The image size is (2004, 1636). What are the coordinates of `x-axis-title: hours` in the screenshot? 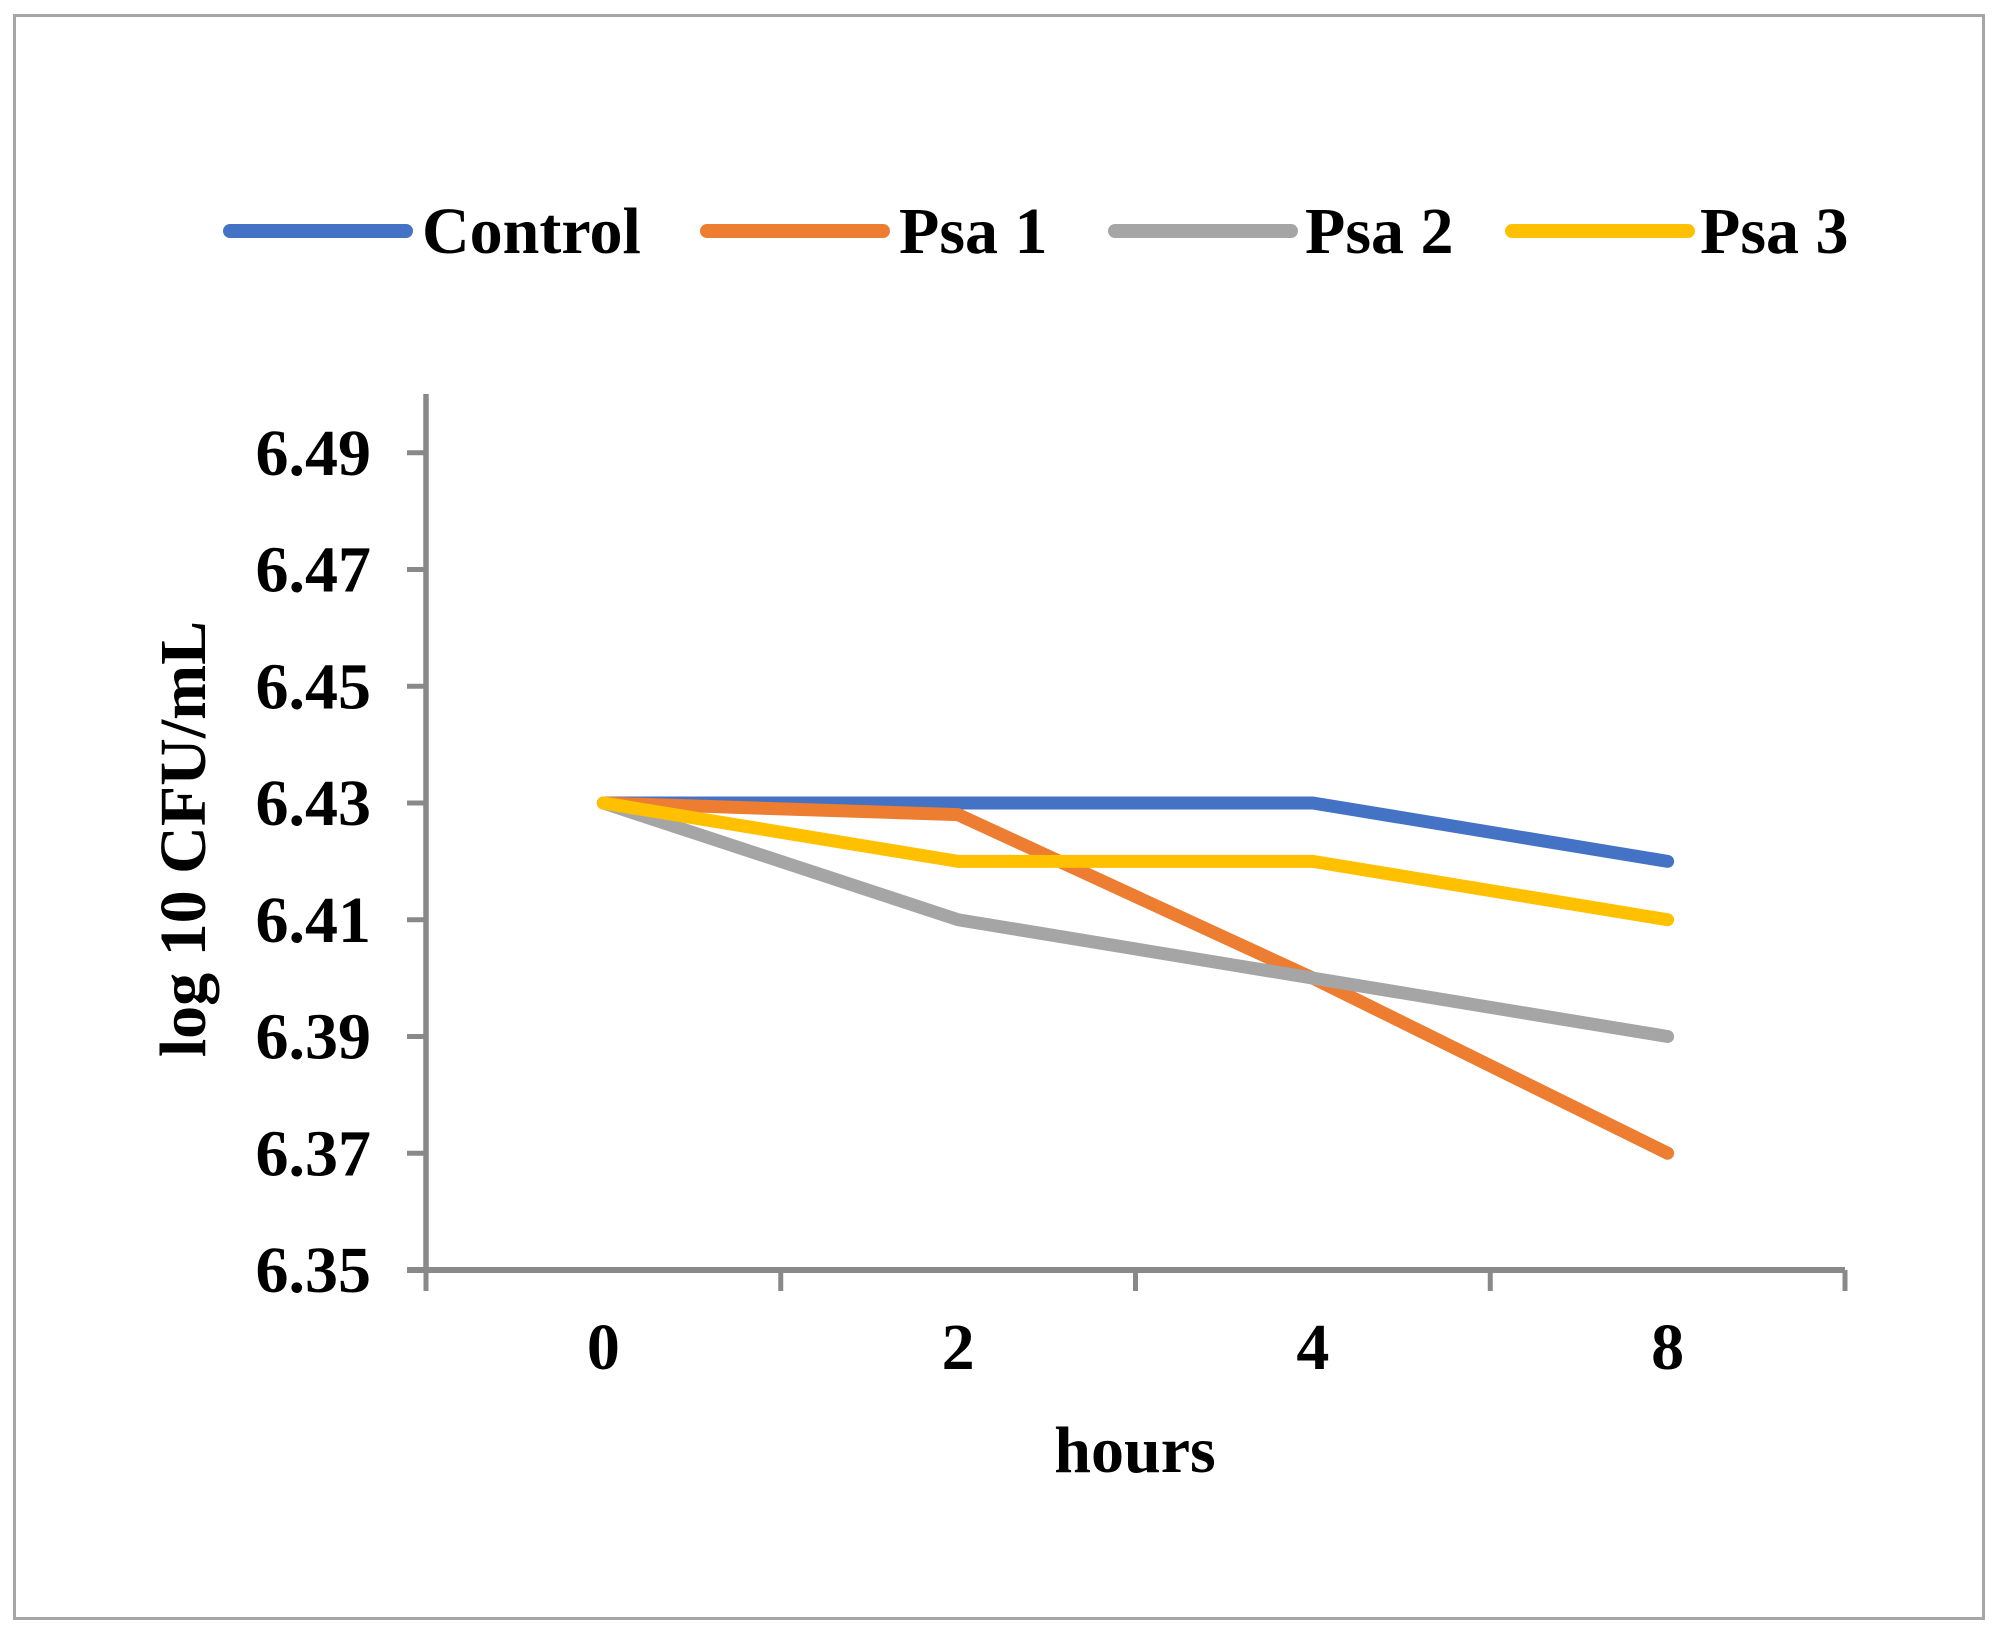 It's located at (1134, 1450).